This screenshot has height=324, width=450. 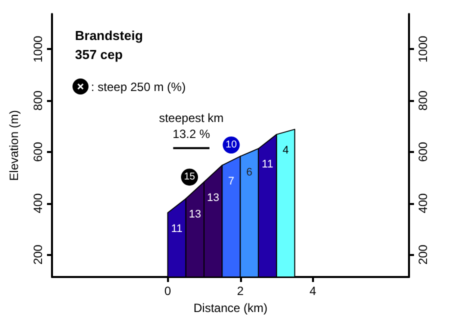 What do you see at coordinates (230, 307) in the screenshot?
I see `x-axis-title: Distance (km)` at bounding box center [230, 307].